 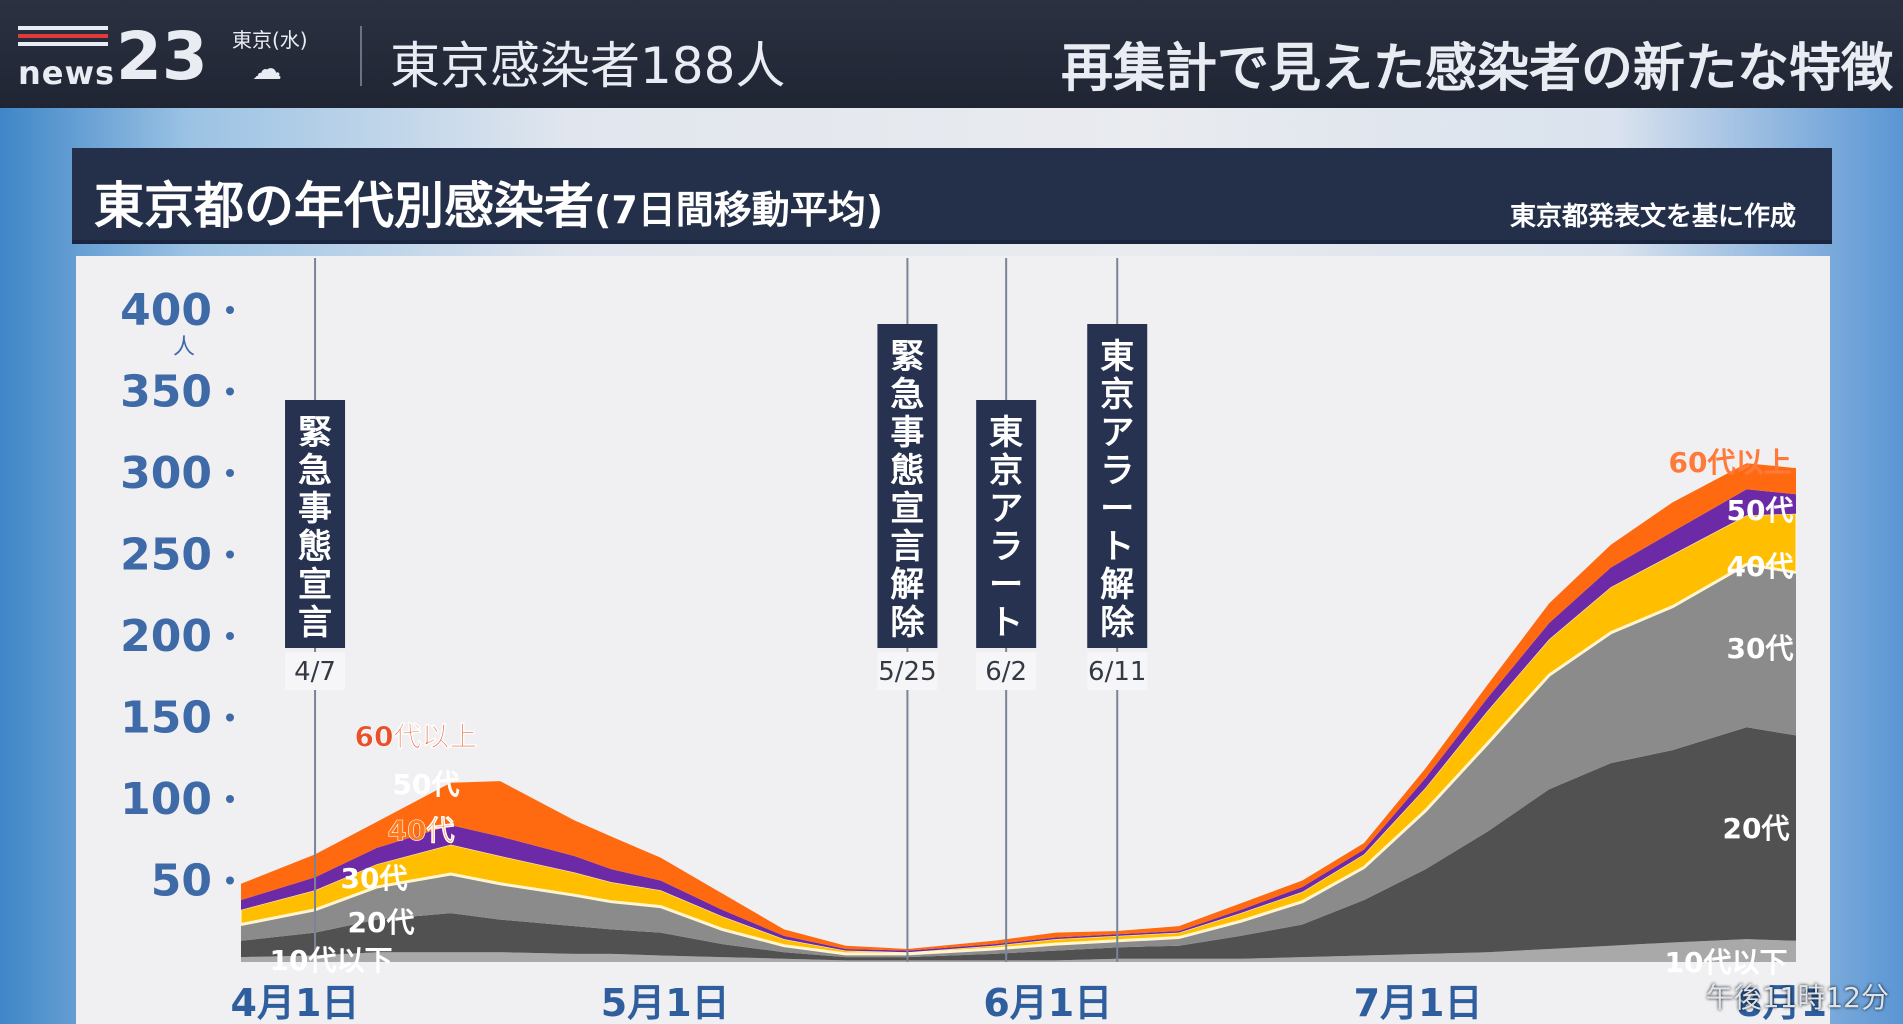 I want to click on weather-widget: 東京(水) ☁, so click(x=282, y=59).